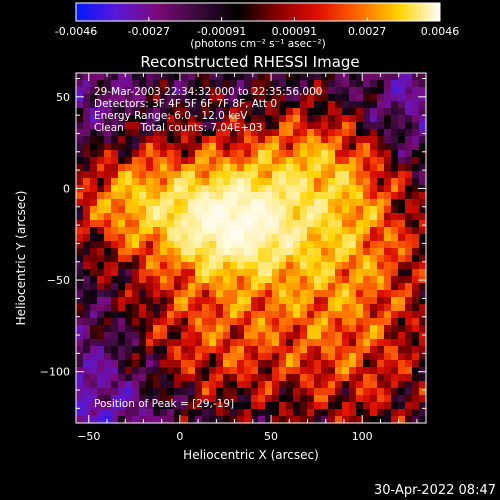 The width and height of the screenshot is (500, 500). I want to click on y-tick-label: −50, so click(58, 280).